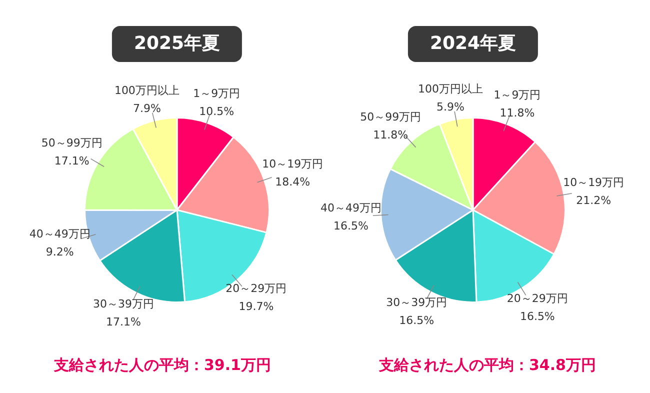 The width and height of the screenshot is (650, 393). Describe the element at coordinates (473, 44) in the screenshot. I see `chart-title: 2024年夏` at that location.